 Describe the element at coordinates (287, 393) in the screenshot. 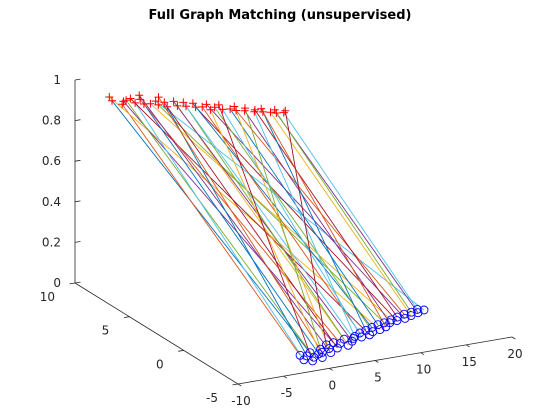

I see `x-tick-label: -5` at that location.